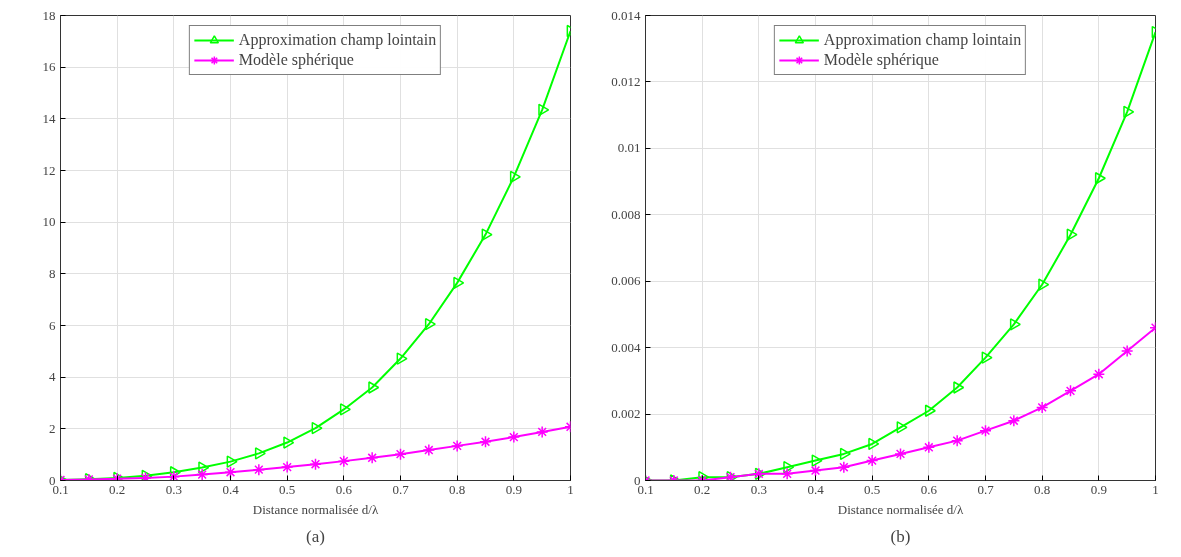 The width and height of the screenshot is (1181, 557). What do you see at coordinates (629, 148) in the screenshot?
I see `y-tick-label: 0.01` at bounding box center [629, 148].